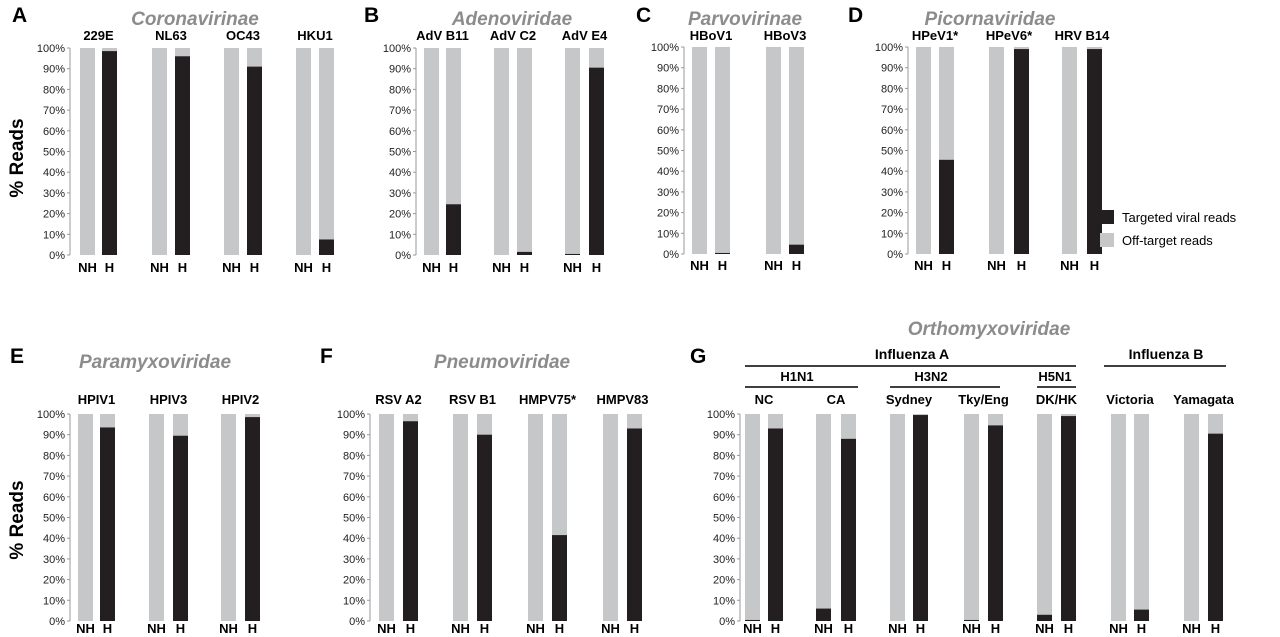 The image size is (1280, 637). I want to click on panel-letter: B, so click(371, 15).